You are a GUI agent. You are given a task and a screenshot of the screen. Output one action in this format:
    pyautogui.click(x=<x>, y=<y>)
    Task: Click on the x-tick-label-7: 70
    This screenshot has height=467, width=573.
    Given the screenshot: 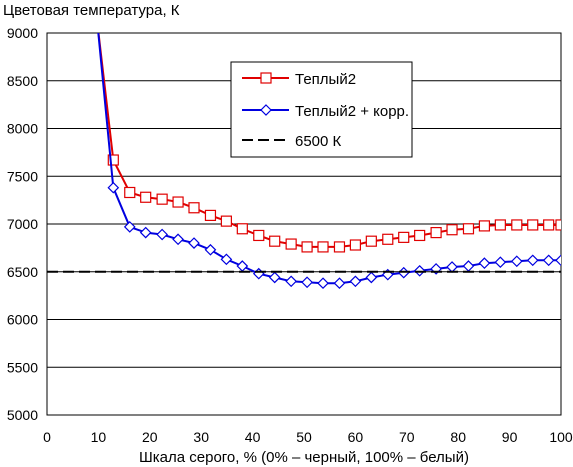 What is the action you would take?
    pyautogui.click(x=407, y=437)
    